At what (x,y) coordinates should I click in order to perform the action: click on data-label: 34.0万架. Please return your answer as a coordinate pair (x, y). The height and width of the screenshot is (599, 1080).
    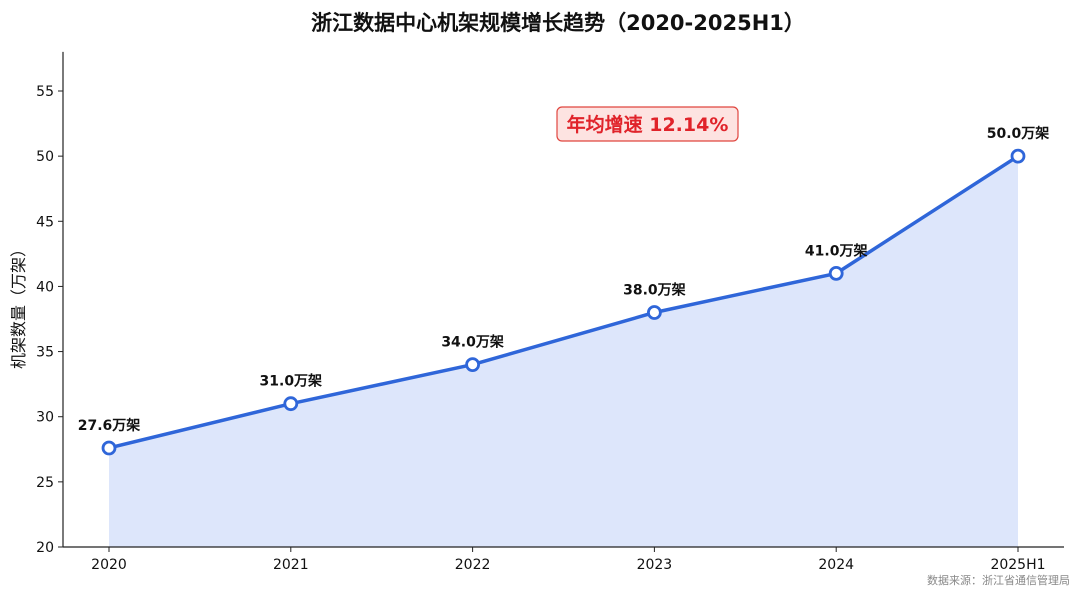
    Looking at the image, I should click on (472, 342).